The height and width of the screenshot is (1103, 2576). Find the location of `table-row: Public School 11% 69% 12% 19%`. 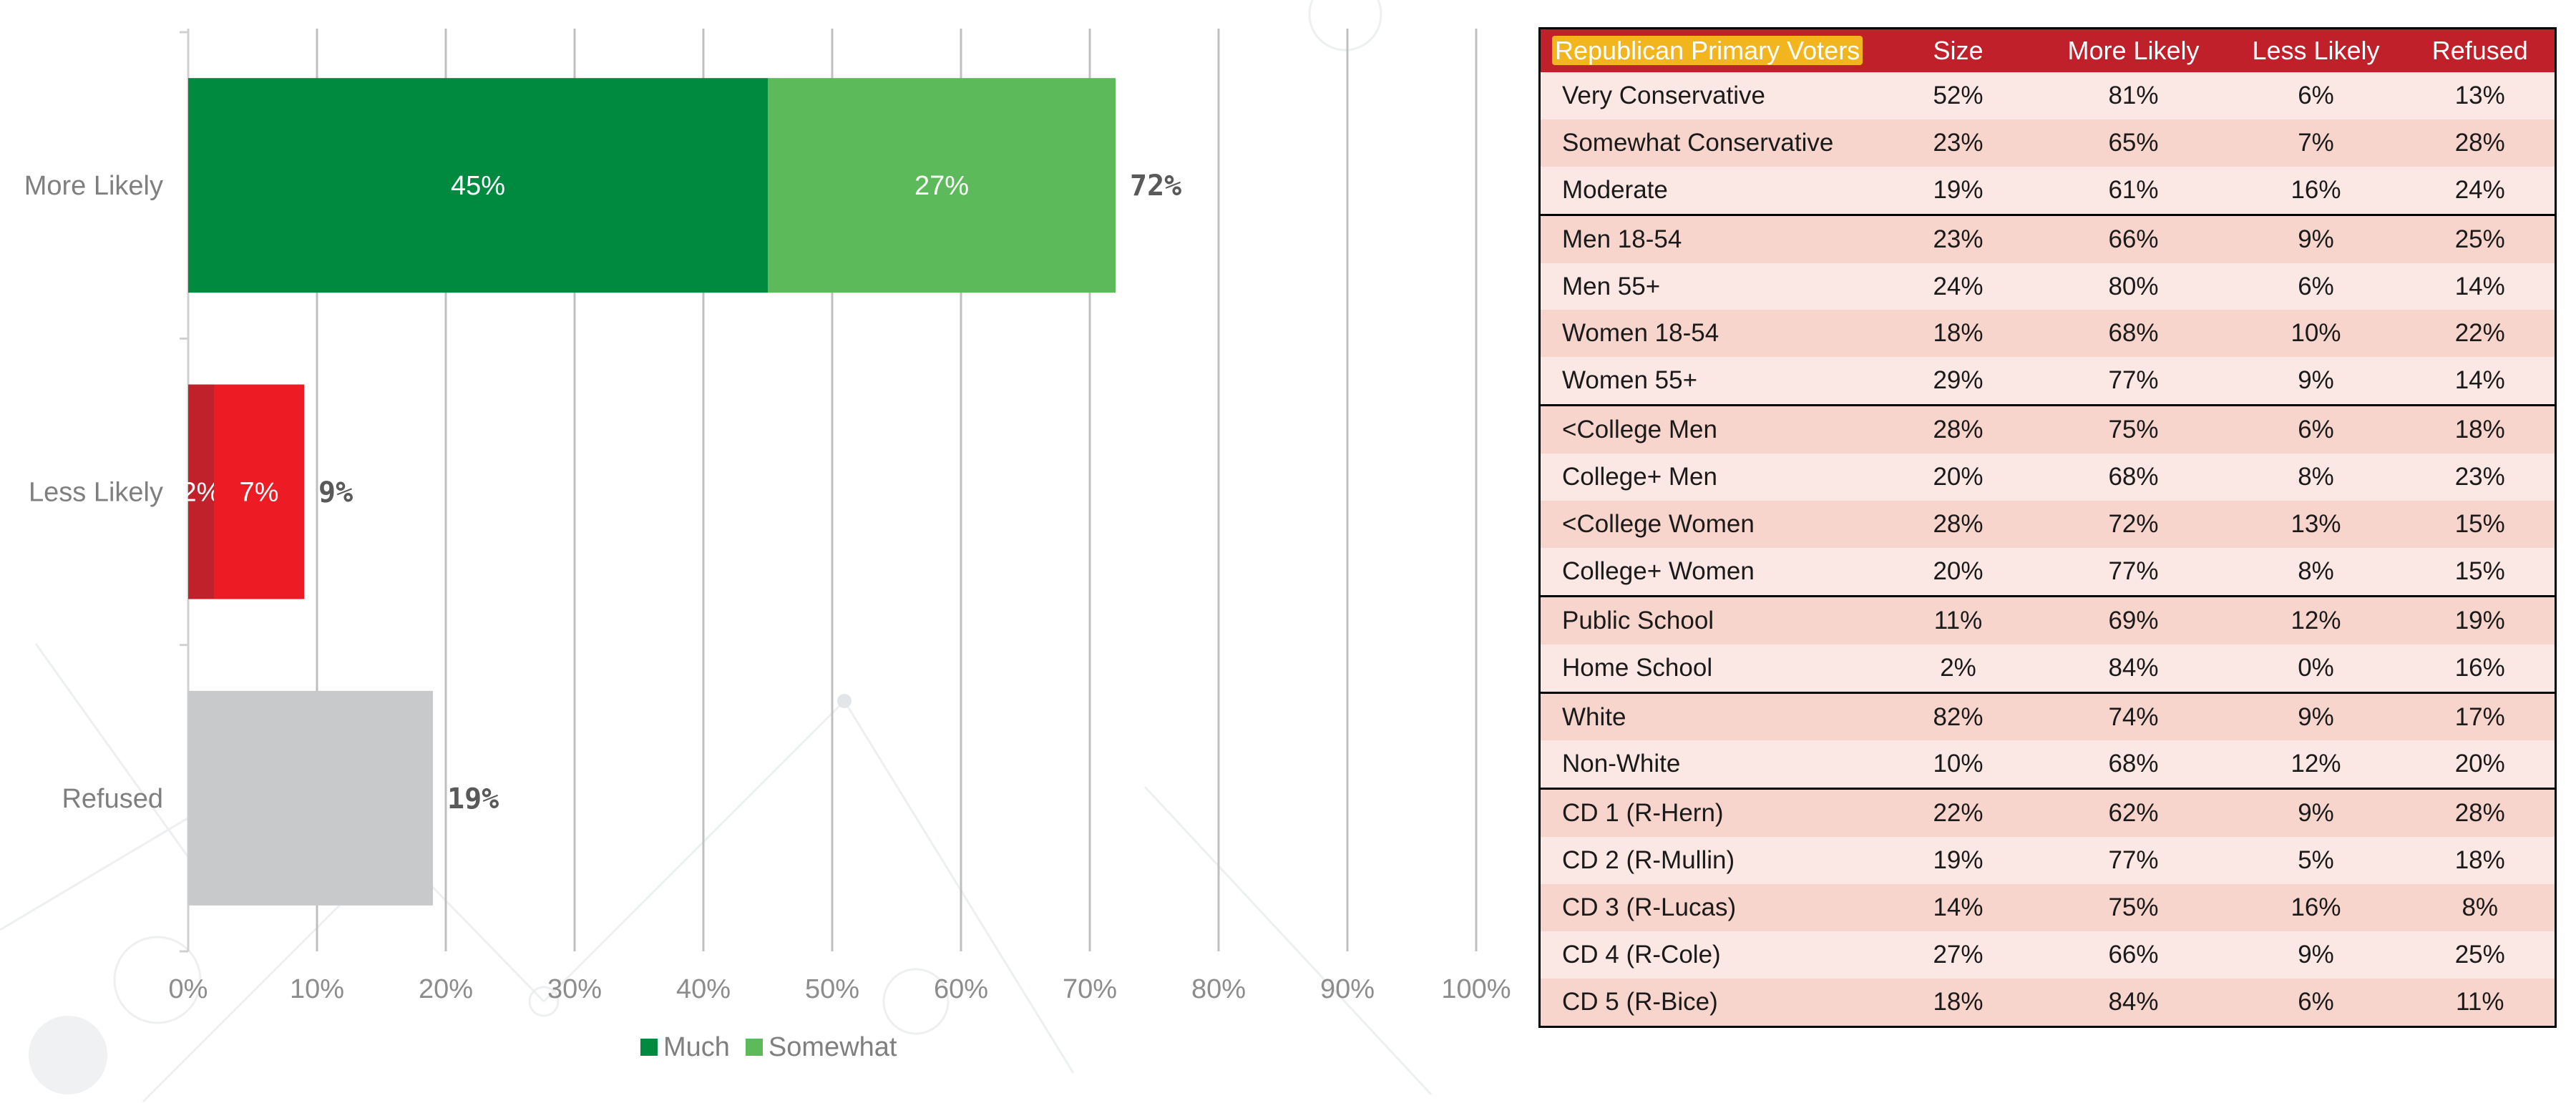

table-row: Public School 11% 69% 12% 19% is located at coordinates (2047, 619).